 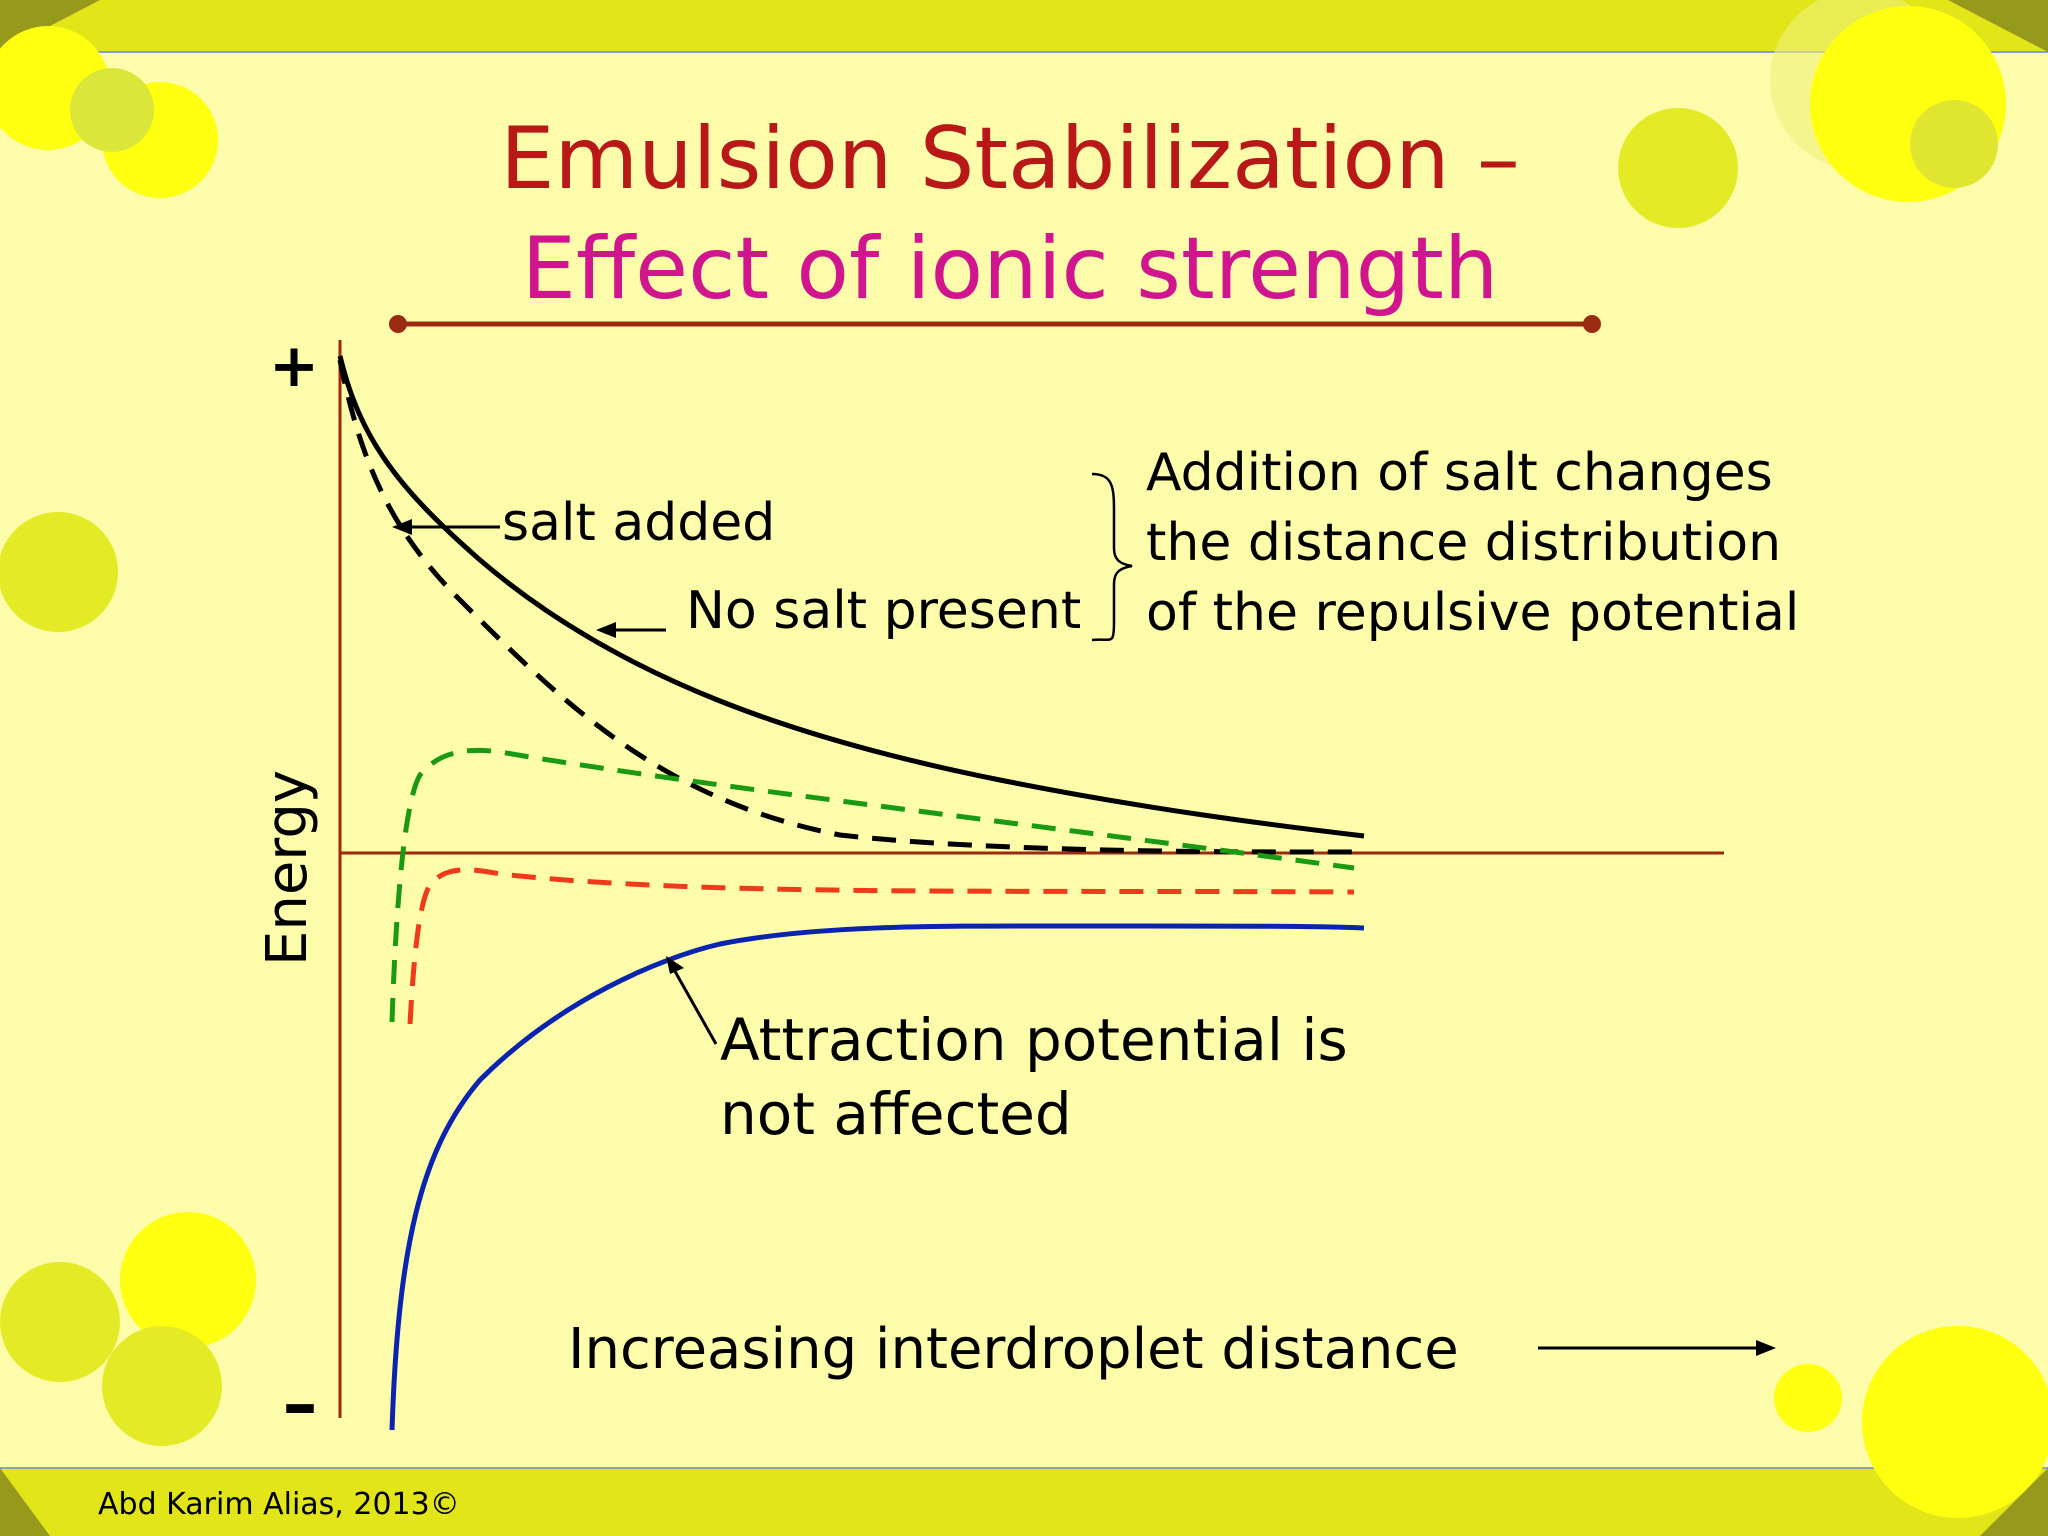 I want to click on no-salt-label: No salt present, so click(x=883, y=611).